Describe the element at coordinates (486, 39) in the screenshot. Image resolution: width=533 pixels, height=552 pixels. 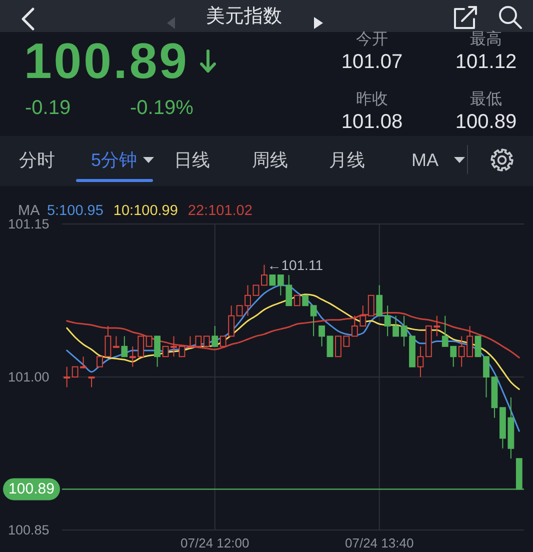
I see `text: 最高` at that location.